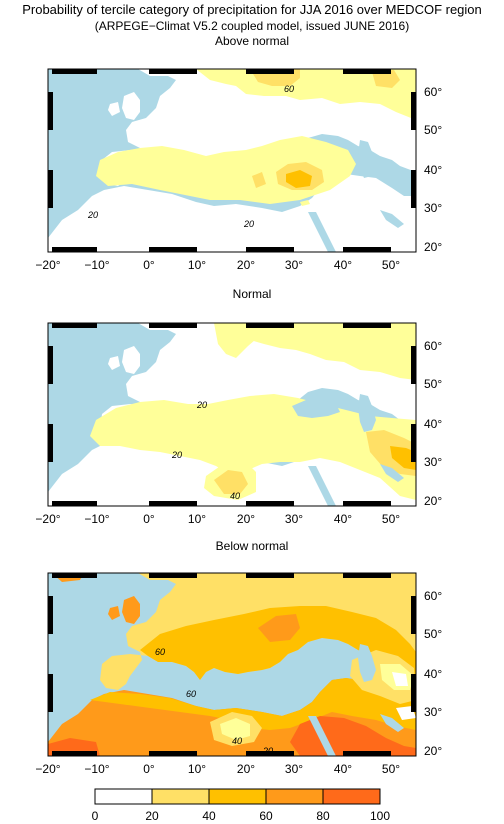 The width and height of the screenshot is (504, 824). I want to click on prob-0-20-arabia, so click(400, 679).